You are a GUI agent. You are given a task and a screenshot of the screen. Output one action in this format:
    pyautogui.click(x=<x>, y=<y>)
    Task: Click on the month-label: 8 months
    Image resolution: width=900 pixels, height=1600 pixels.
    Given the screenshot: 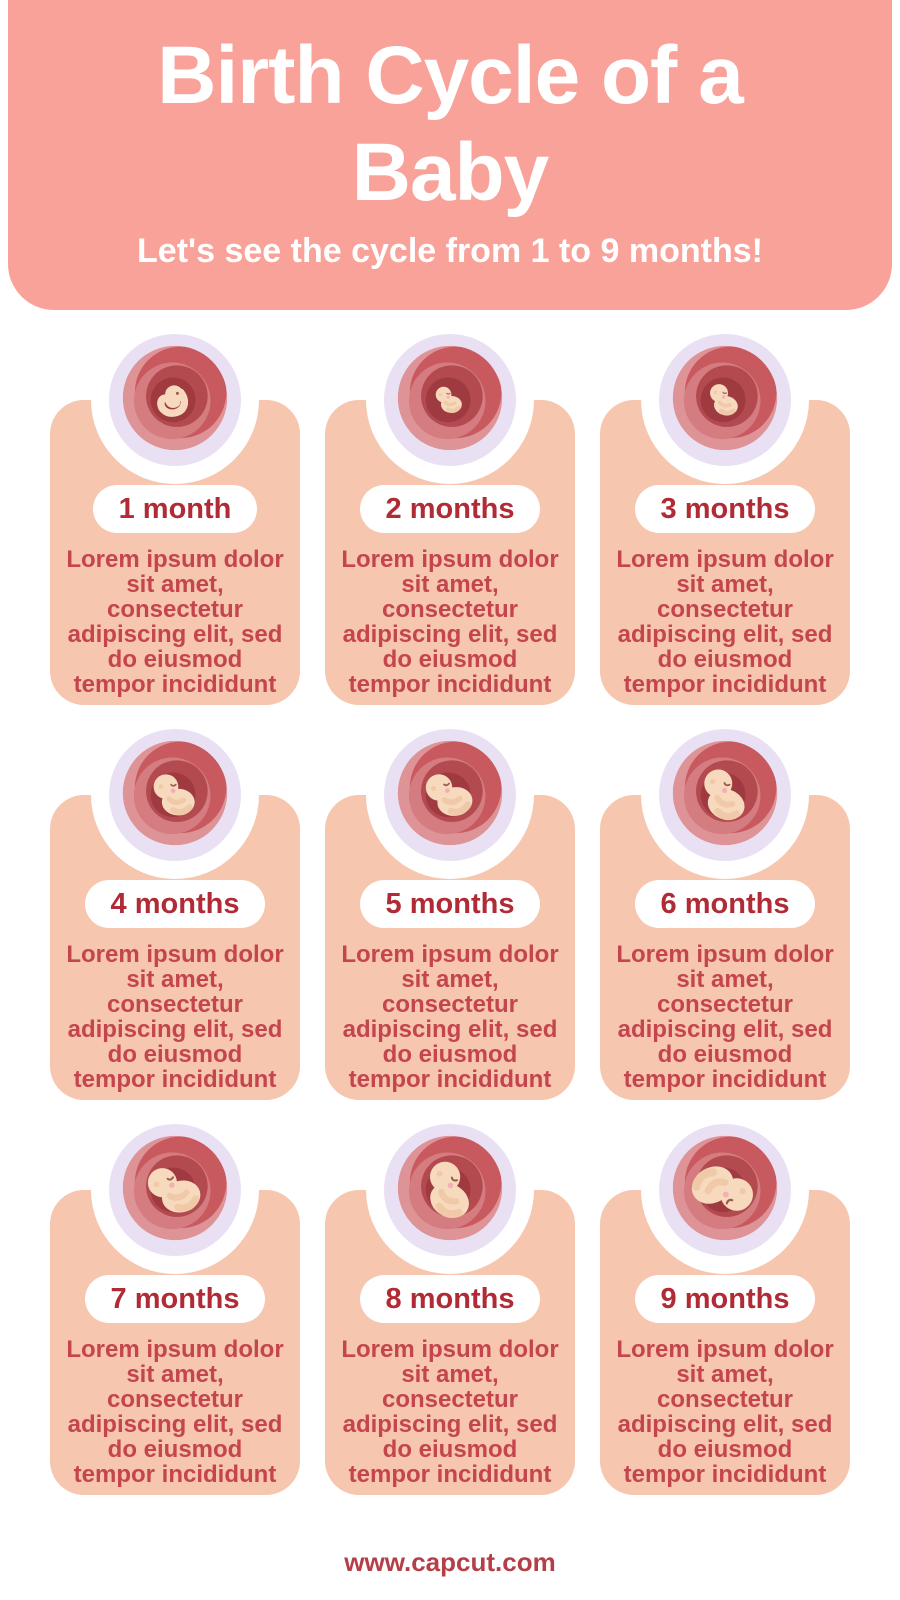 What is the action you would take?
    pyautogui.click(x=450, y=1299)
    